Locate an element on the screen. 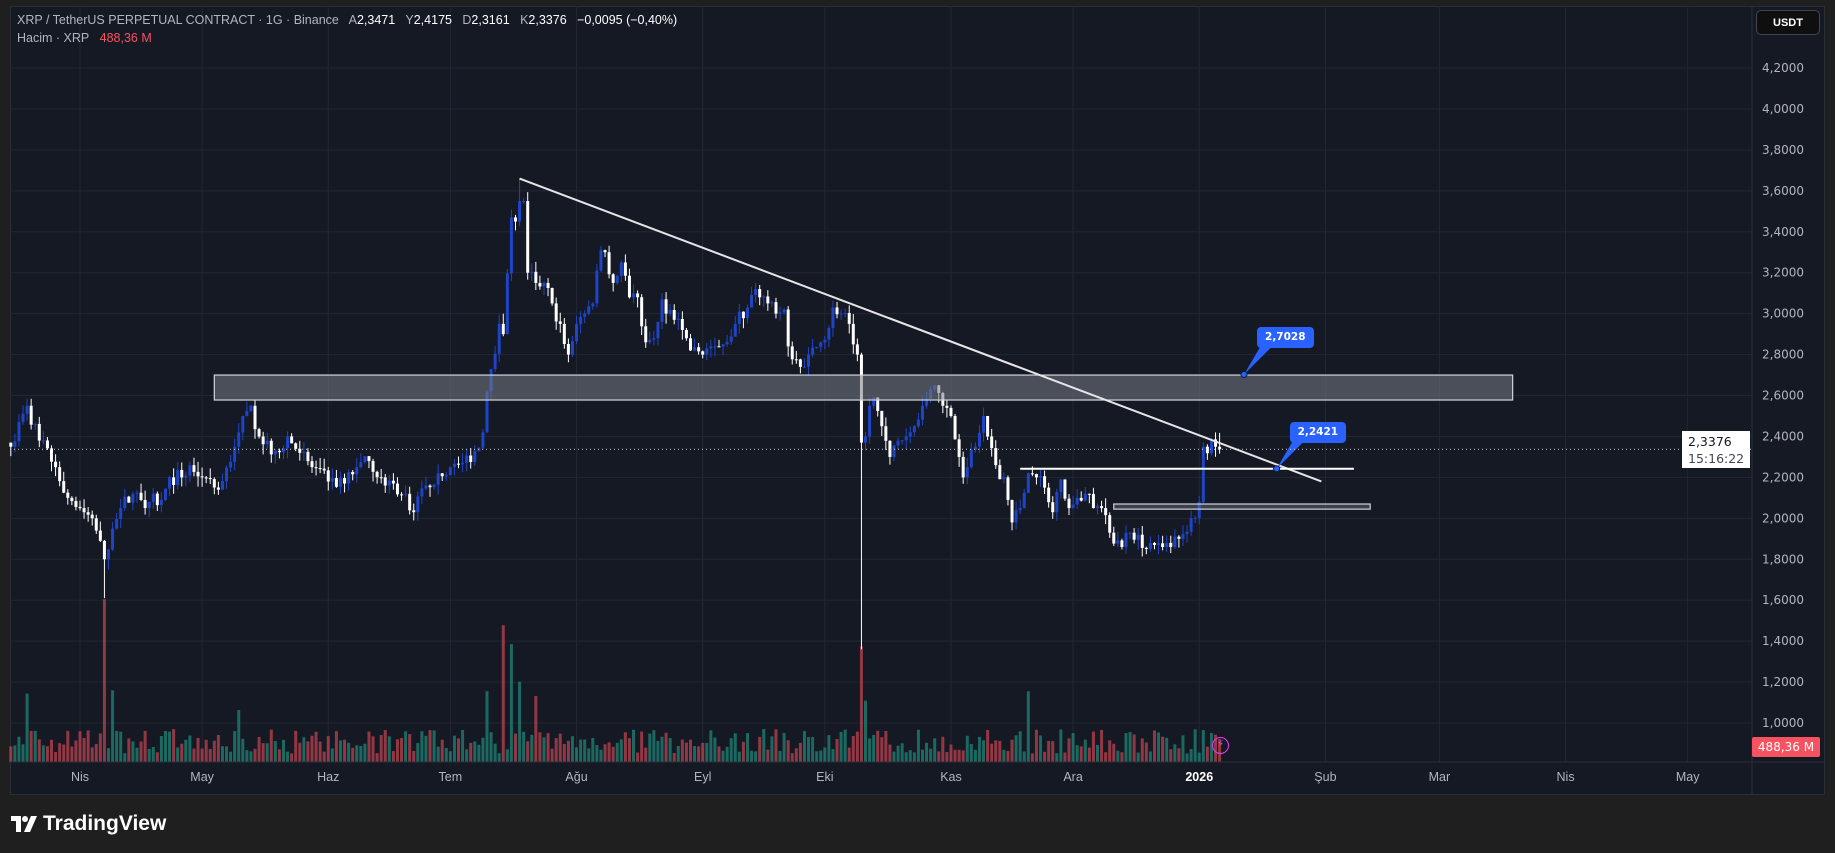 The width and height of the screenshot is (1835, 853). open-label: A is located at coordinates (352, 20).